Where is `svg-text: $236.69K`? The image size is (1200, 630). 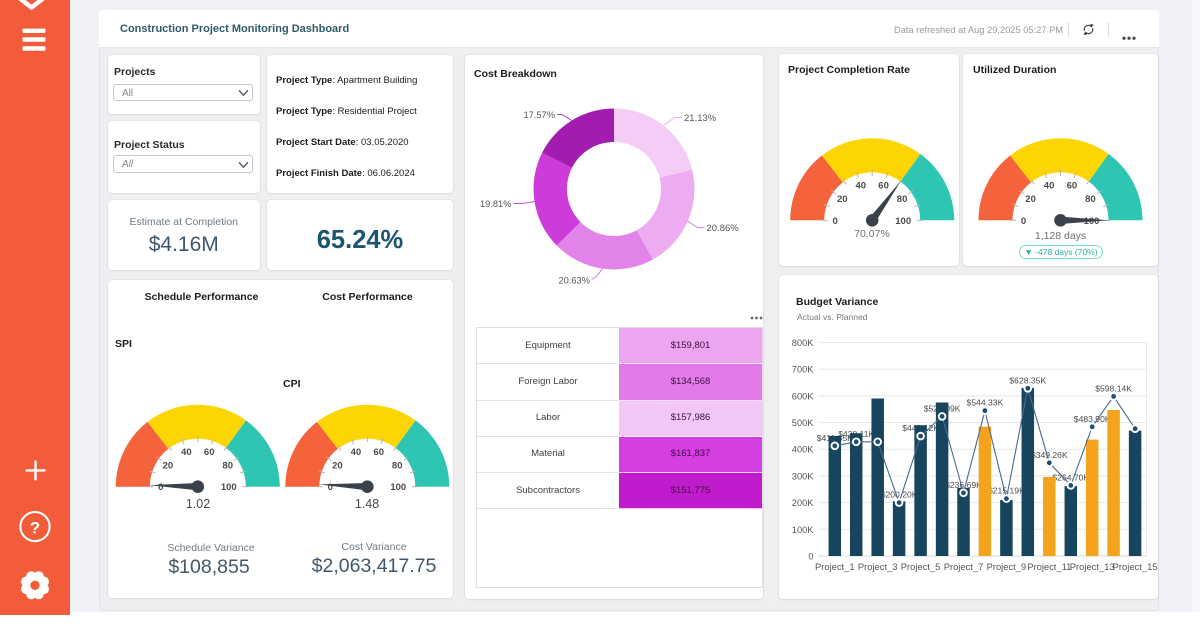 svg-text: $236.69K is located at coordinates (963, 485).